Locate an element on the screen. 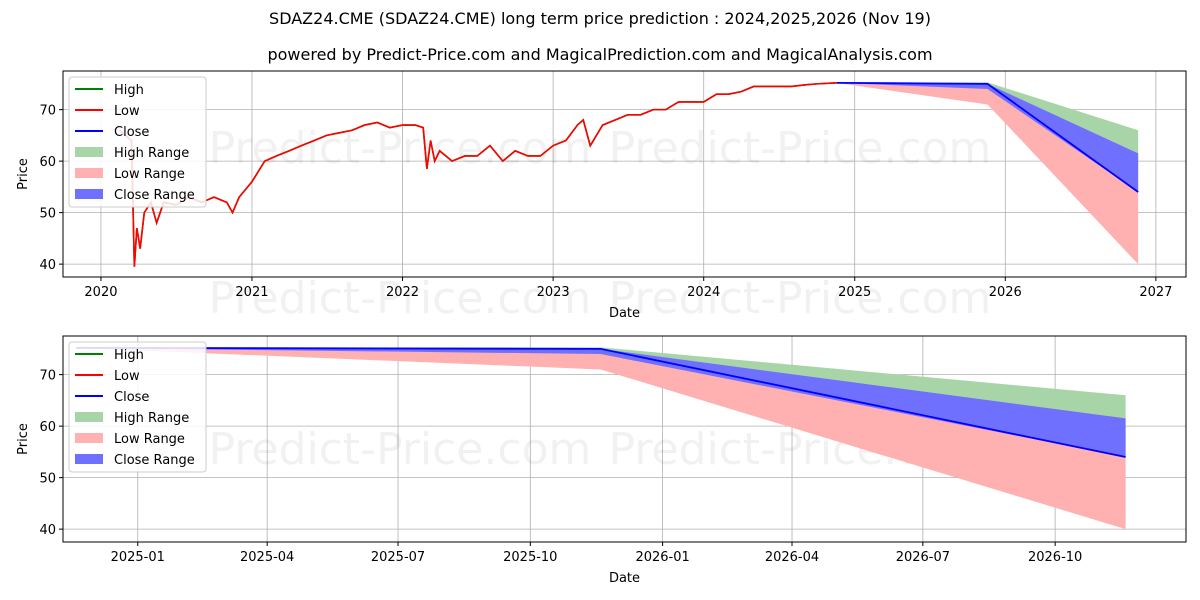  close-forecast-line is located at coordinates (987, 137).